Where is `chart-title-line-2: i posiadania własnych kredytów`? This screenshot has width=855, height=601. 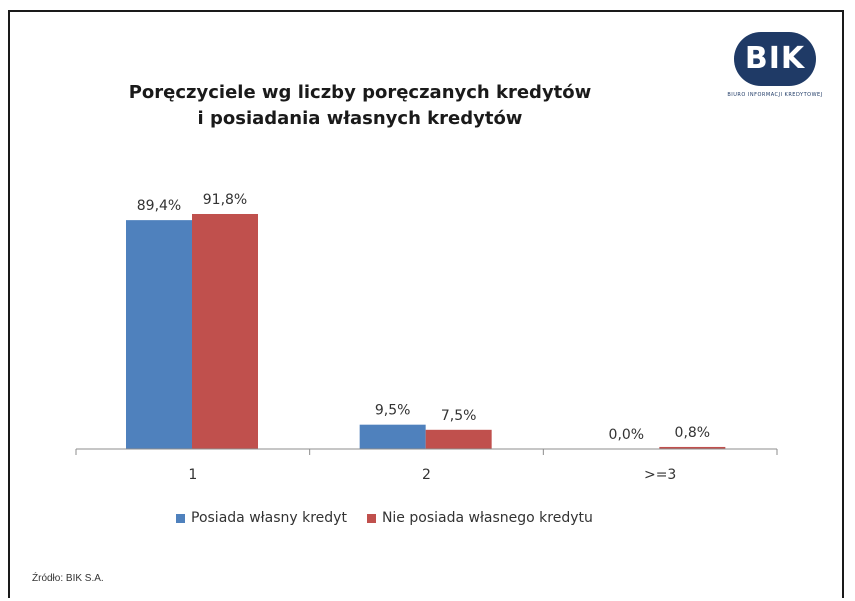 chart-title-line-2: i posiadania własnych kredytów is located at coordinates (360, 118).